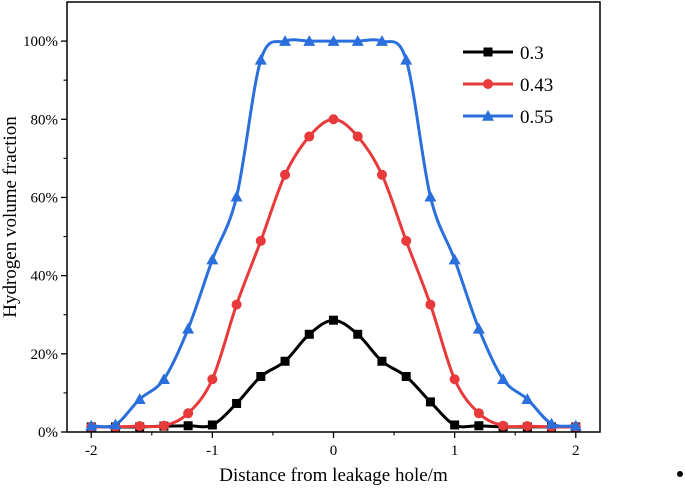  I want to click on legend: 0.3 0.43 0.55, so click(508, 85).